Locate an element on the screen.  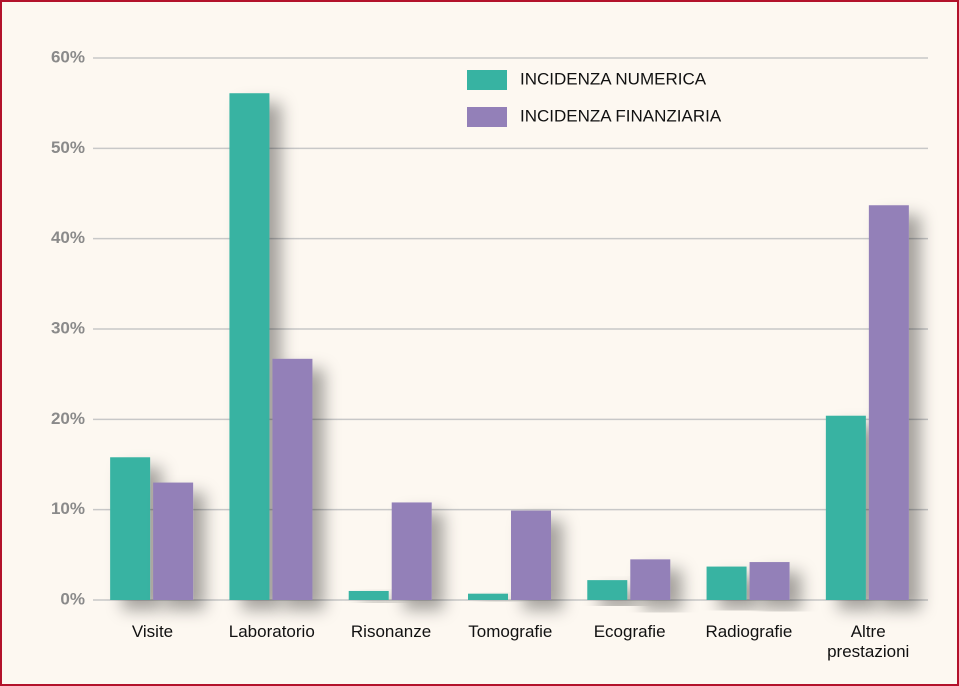
x-tick-label: Laboratorio is located at coordinates (271, 631).